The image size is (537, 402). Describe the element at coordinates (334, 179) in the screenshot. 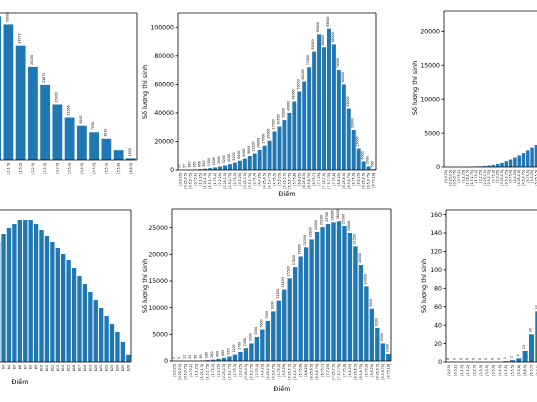

I see `x-tick-label: [7.75,8)` at that location.